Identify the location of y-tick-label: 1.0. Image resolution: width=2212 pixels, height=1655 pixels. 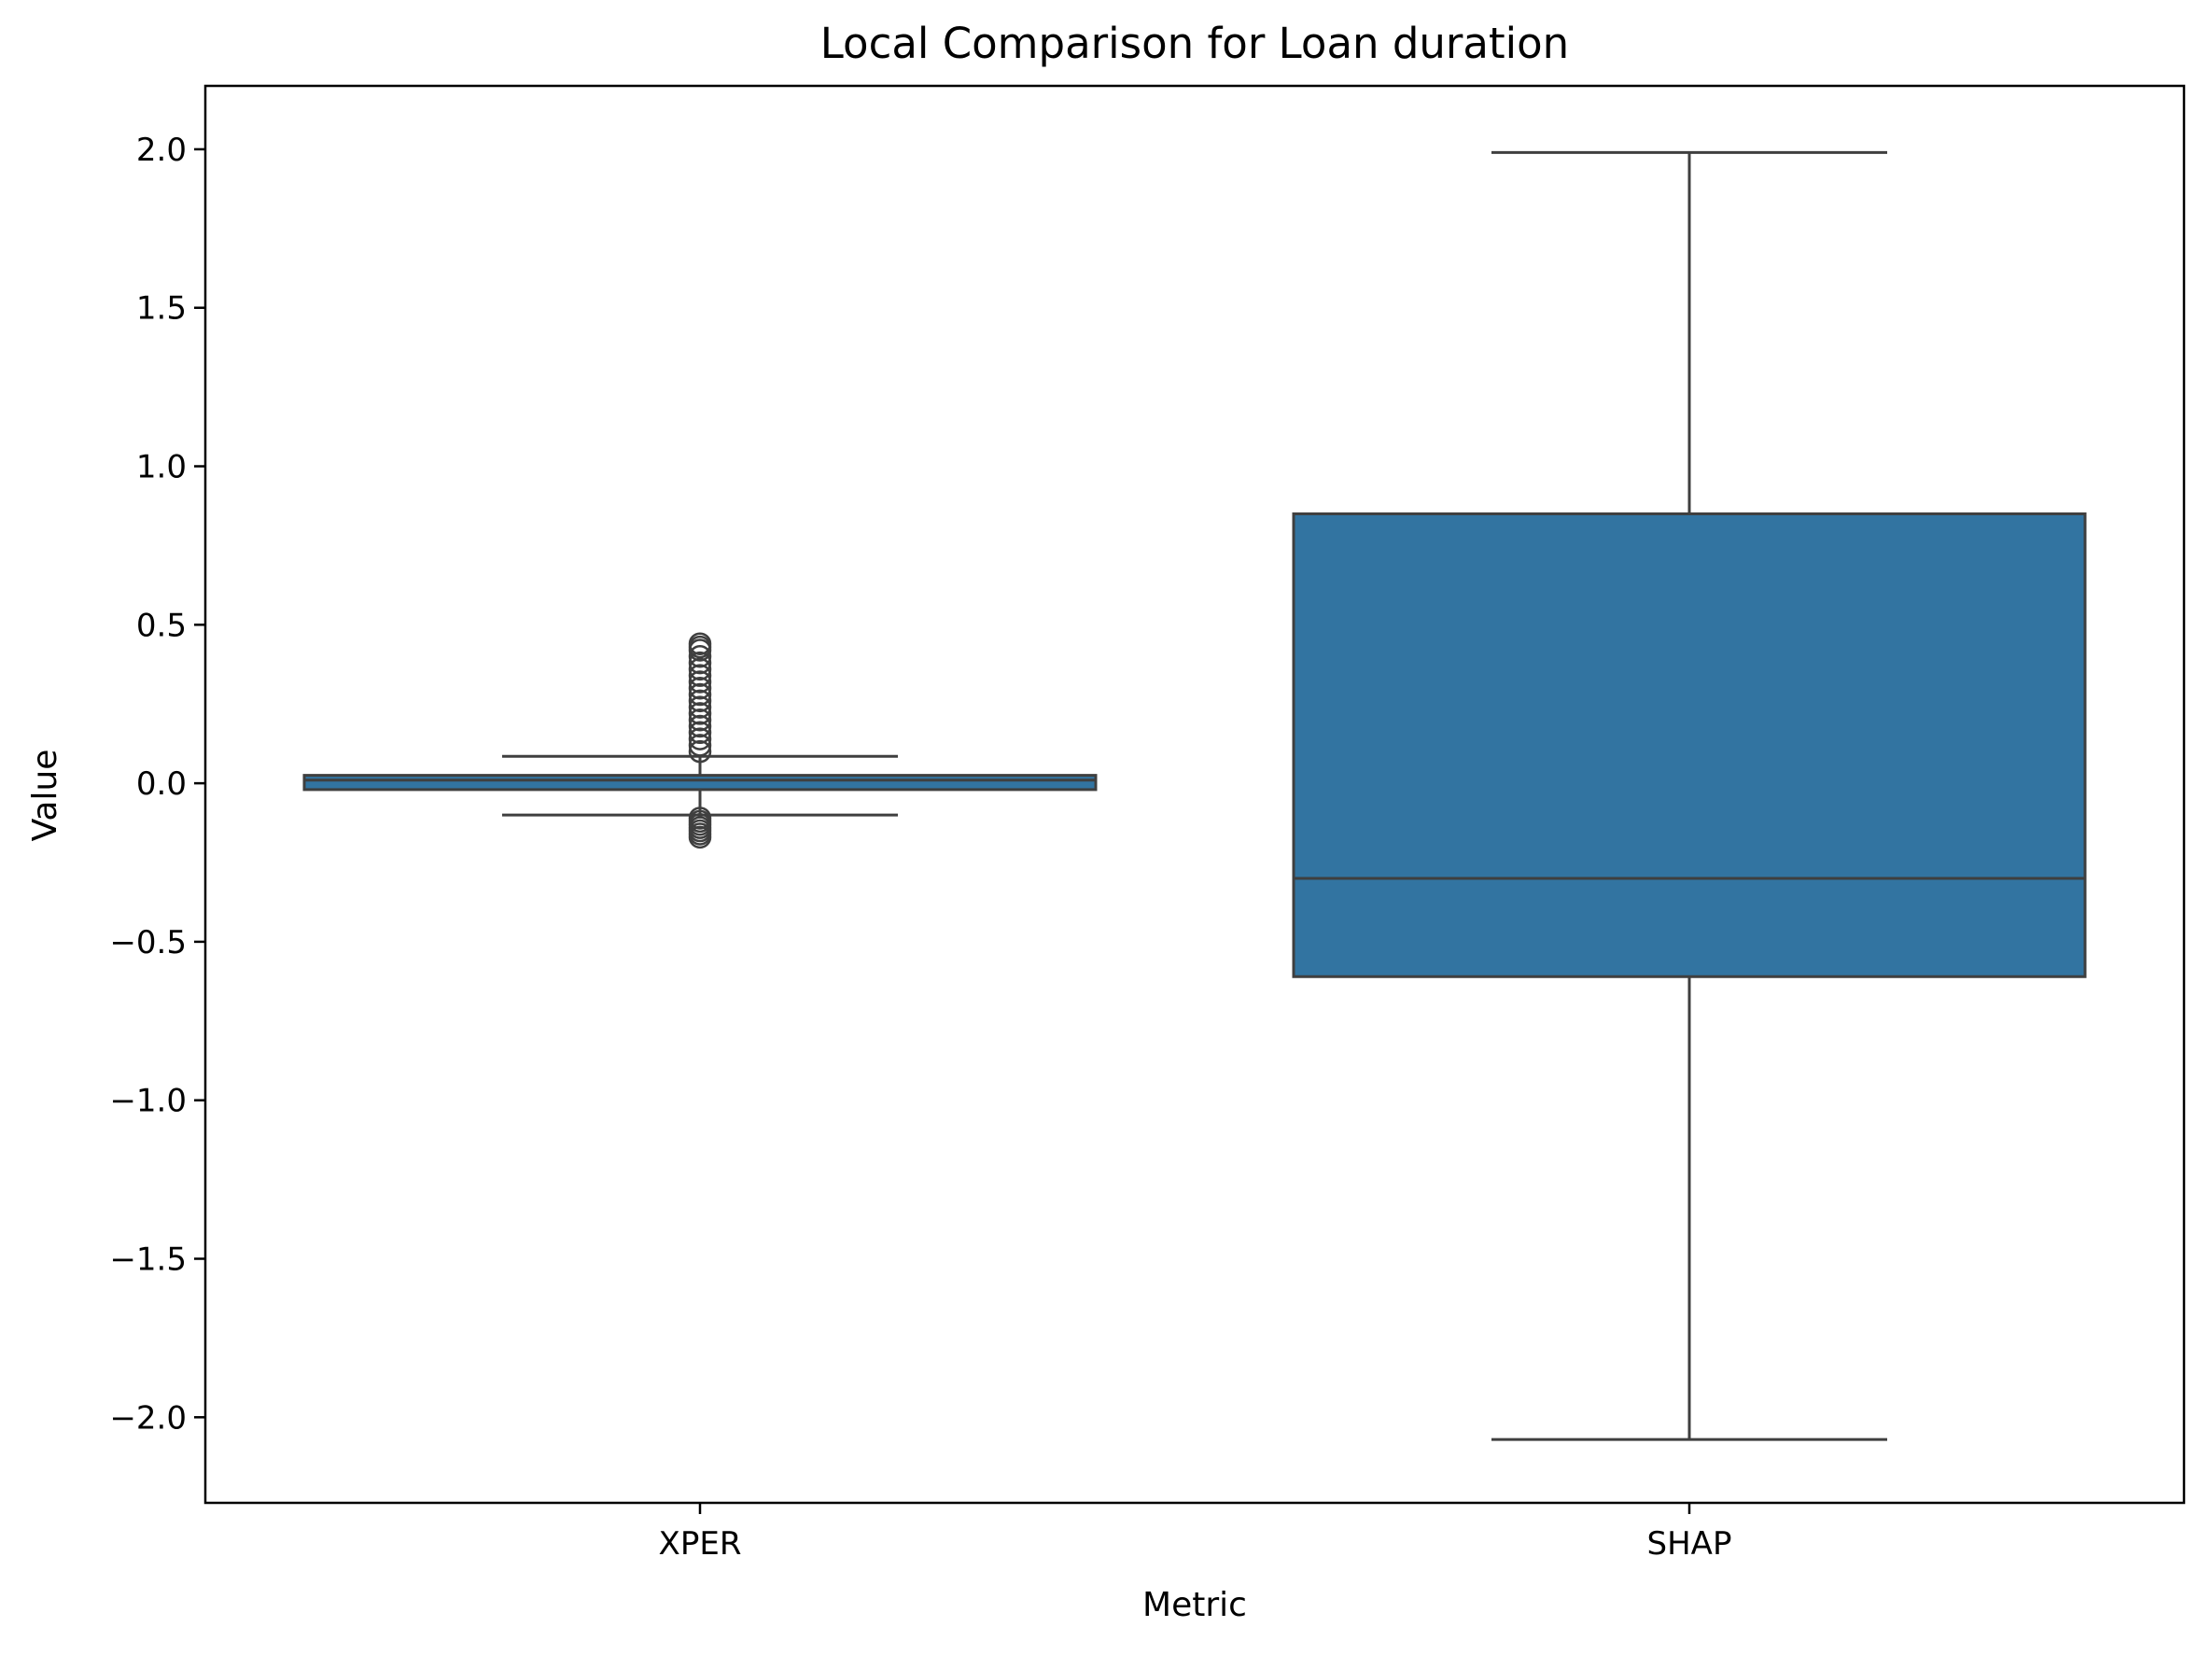
(161, 467).